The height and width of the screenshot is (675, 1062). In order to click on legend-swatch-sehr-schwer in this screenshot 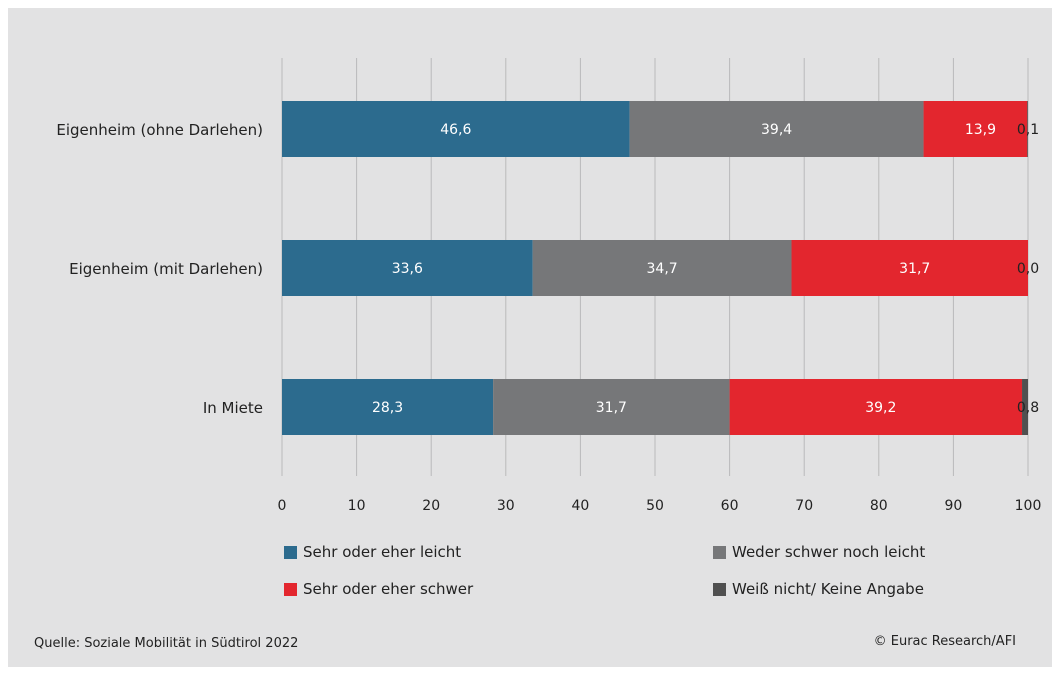, I will do `click(290, 589)`.